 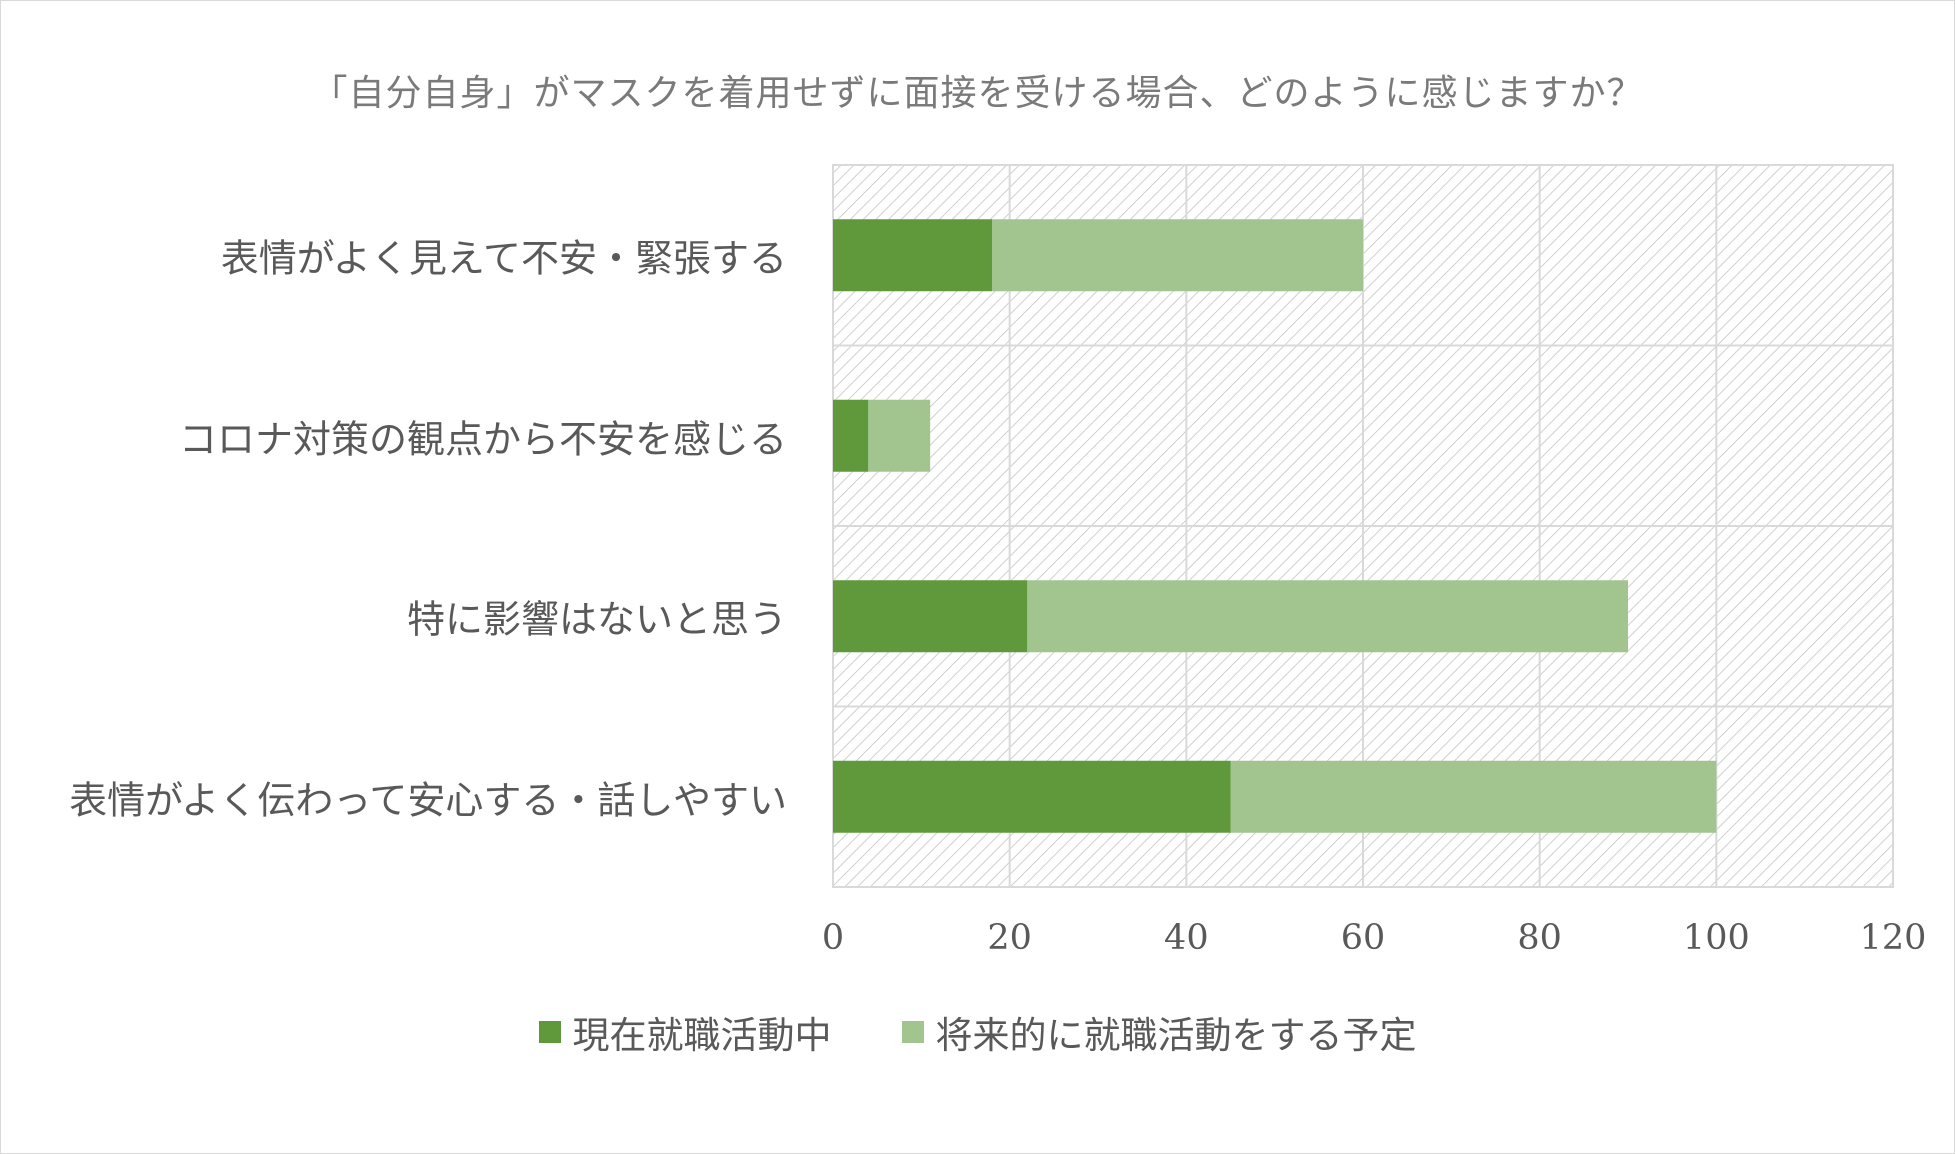 I want to click on x-tick-label-5: 100, so click(x=1716, y=938).